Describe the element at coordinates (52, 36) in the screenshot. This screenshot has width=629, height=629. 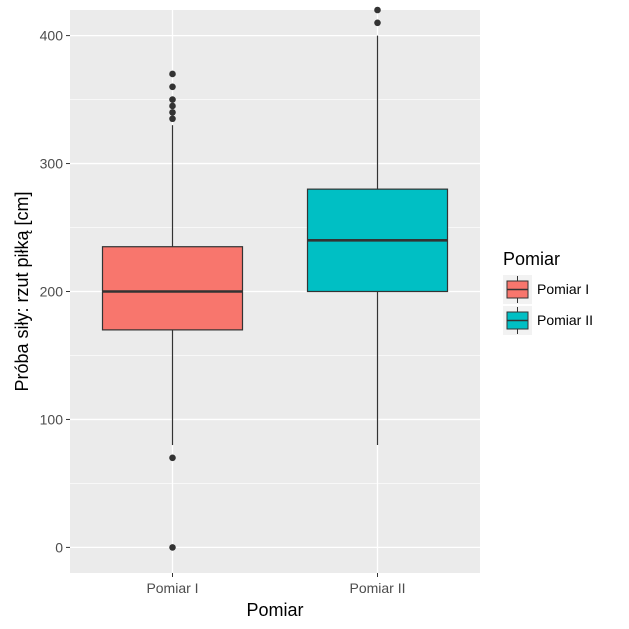
I see `y-tick-label: 400` at that location.